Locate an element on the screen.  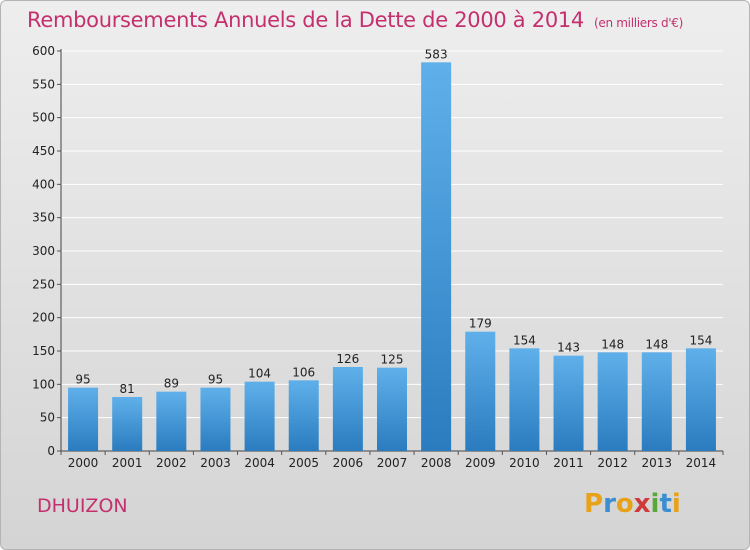
y-tick-label: 550 is located at coordinates (43, 84).